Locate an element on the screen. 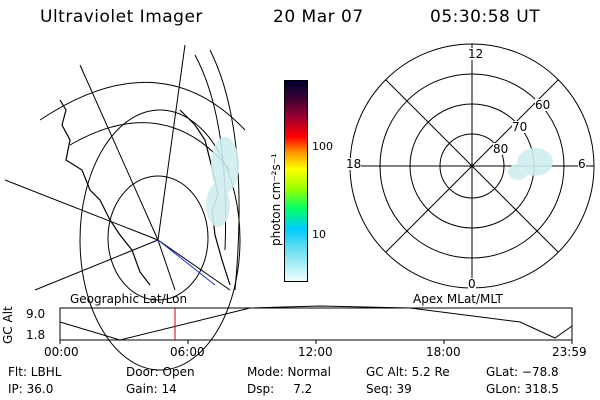 This screenshot has height=400, width=600. ip-info: IP: 36.0 is located at coordinates (31, 389).